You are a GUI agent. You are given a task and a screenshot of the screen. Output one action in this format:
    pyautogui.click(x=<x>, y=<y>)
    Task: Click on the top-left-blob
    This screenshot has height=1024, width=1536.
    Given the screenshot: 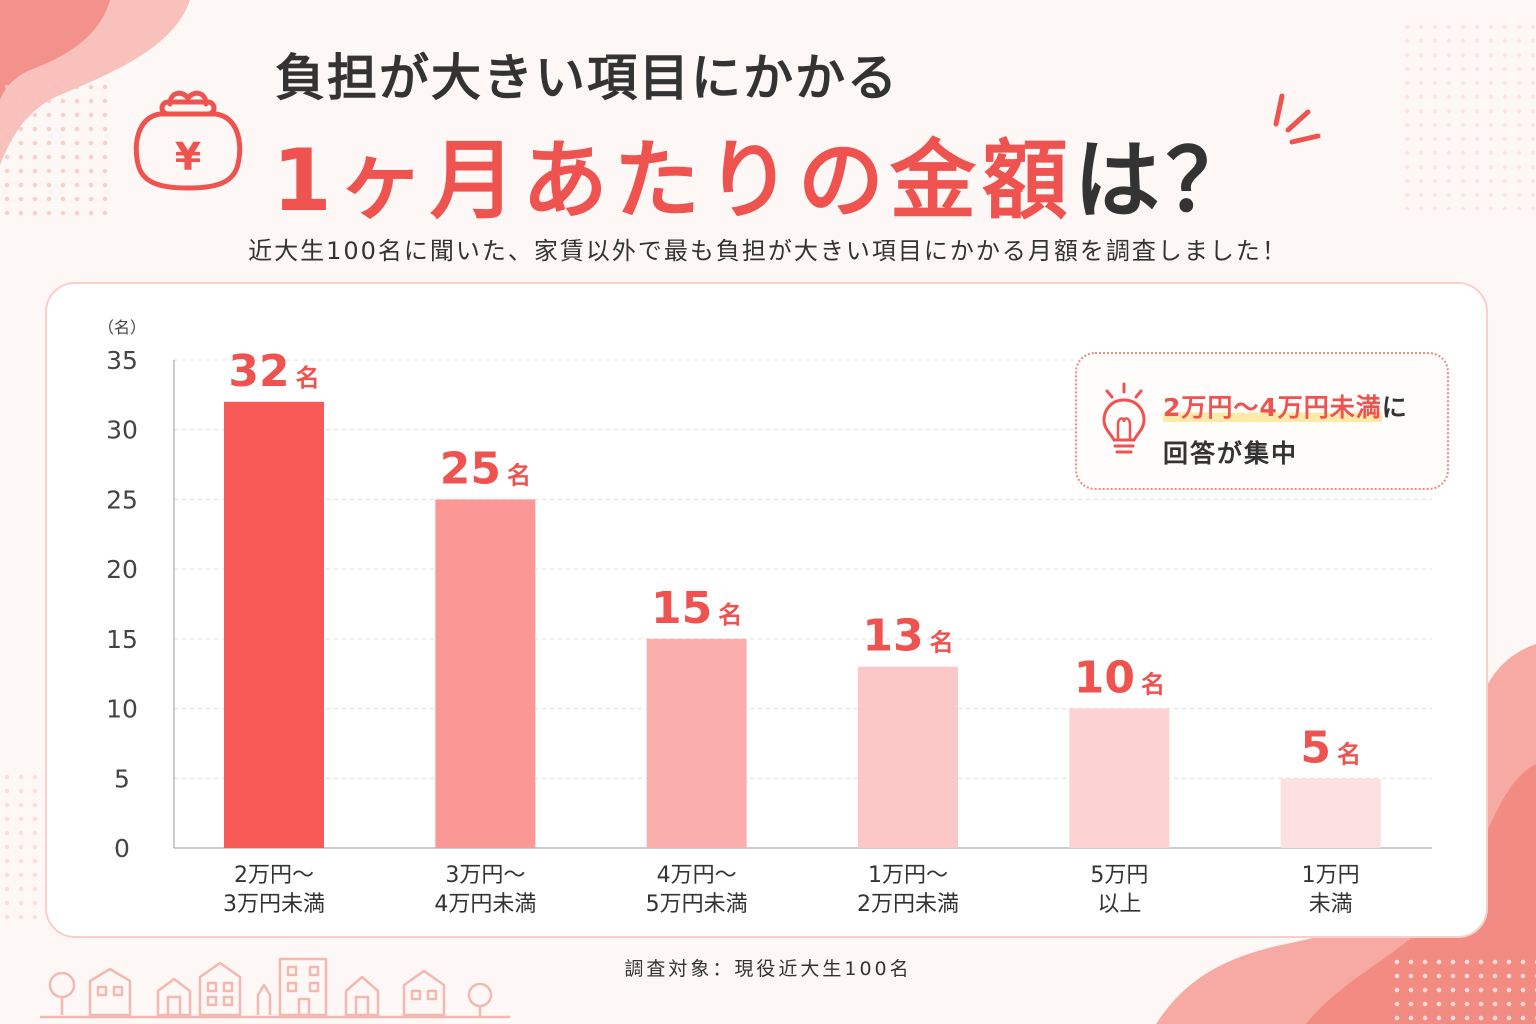 What is the action you would take?
    pyautogui.click(x=95, y=82)
    